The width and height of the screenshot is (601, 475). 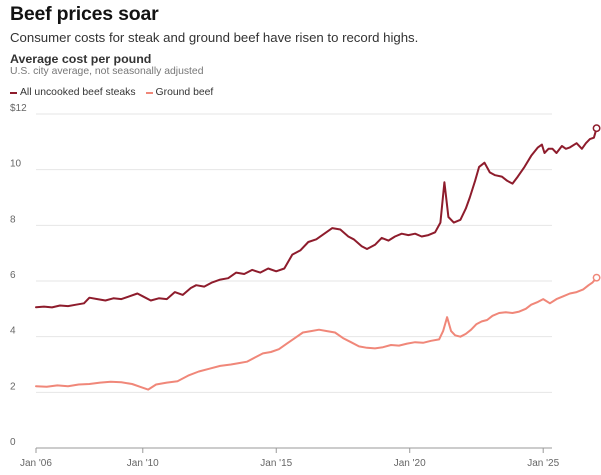 What do you see at coordinates (78, 92) in the screenshot?
I see `legend-label-steaks: All uncooked beef steaks` at bounding box center [78, 92].